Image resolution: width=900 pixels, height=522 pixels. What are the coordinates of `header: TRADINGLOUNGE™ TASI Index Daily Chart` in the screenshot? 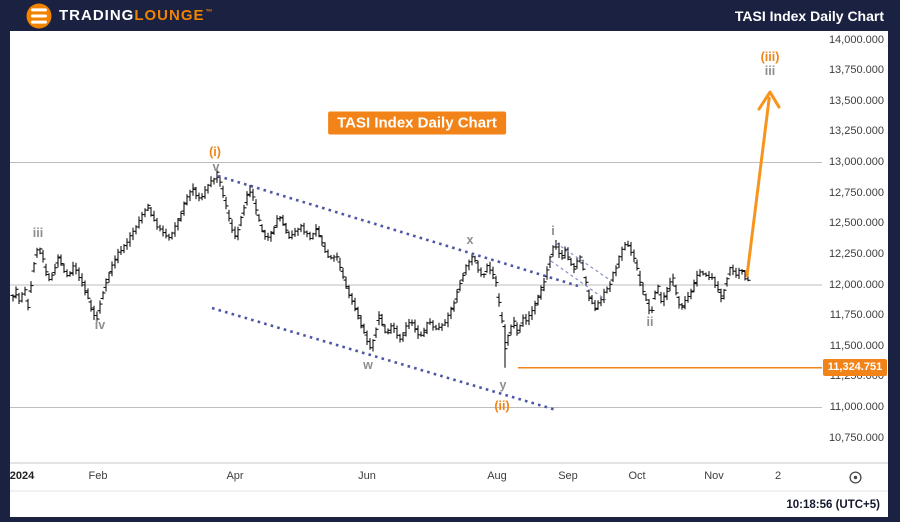 It's located at (450, 15).